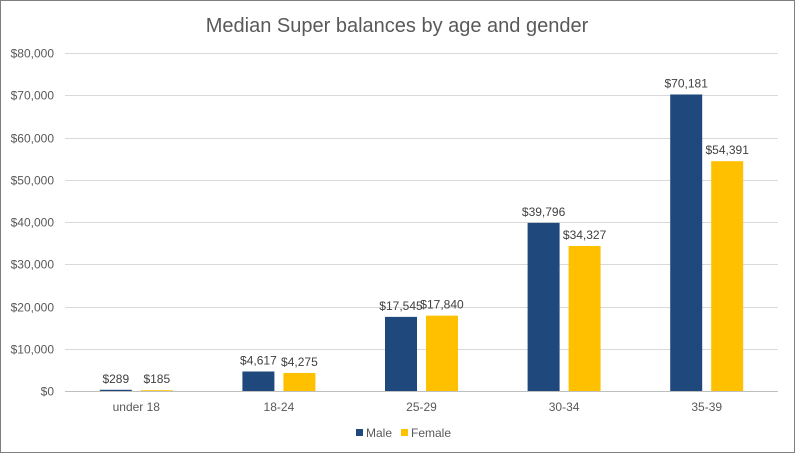  What do you see at coordinates (544, 212) in the screenshot?
I see `data-label: $39,796` at bounding box center [544, 212].